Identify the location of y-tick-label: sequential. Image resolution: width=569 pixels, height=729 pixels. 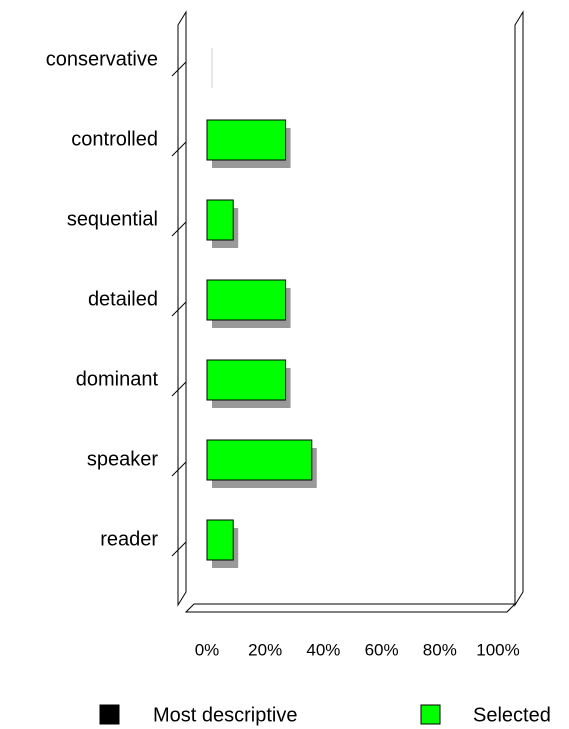
(112, 219).